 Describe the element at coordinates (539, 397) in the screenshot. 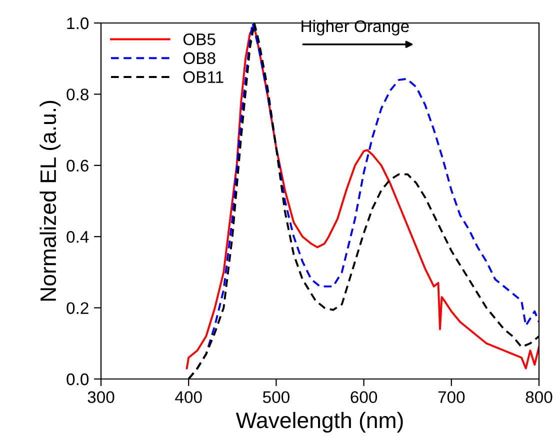

I see `x-tick-label: 800` at that location.